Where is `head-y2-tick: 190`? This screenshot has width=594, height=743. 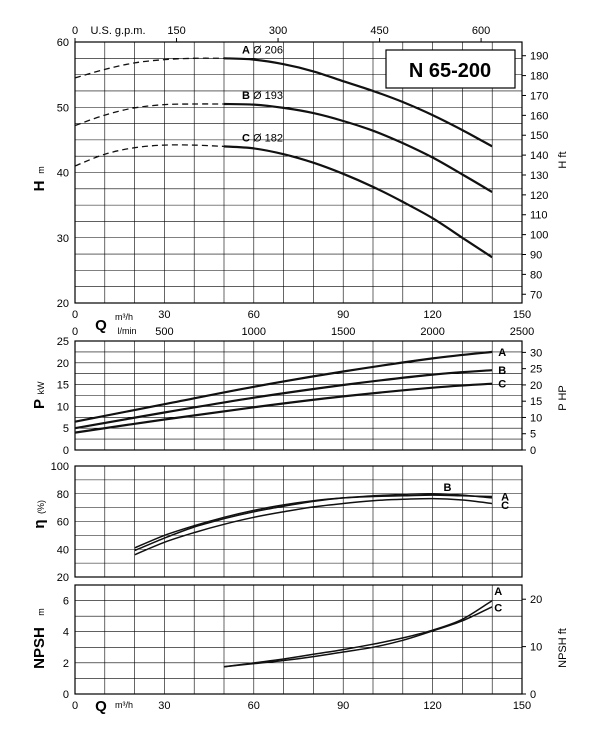 head-y2-tick: 190 is located at coordinates (539, 57).